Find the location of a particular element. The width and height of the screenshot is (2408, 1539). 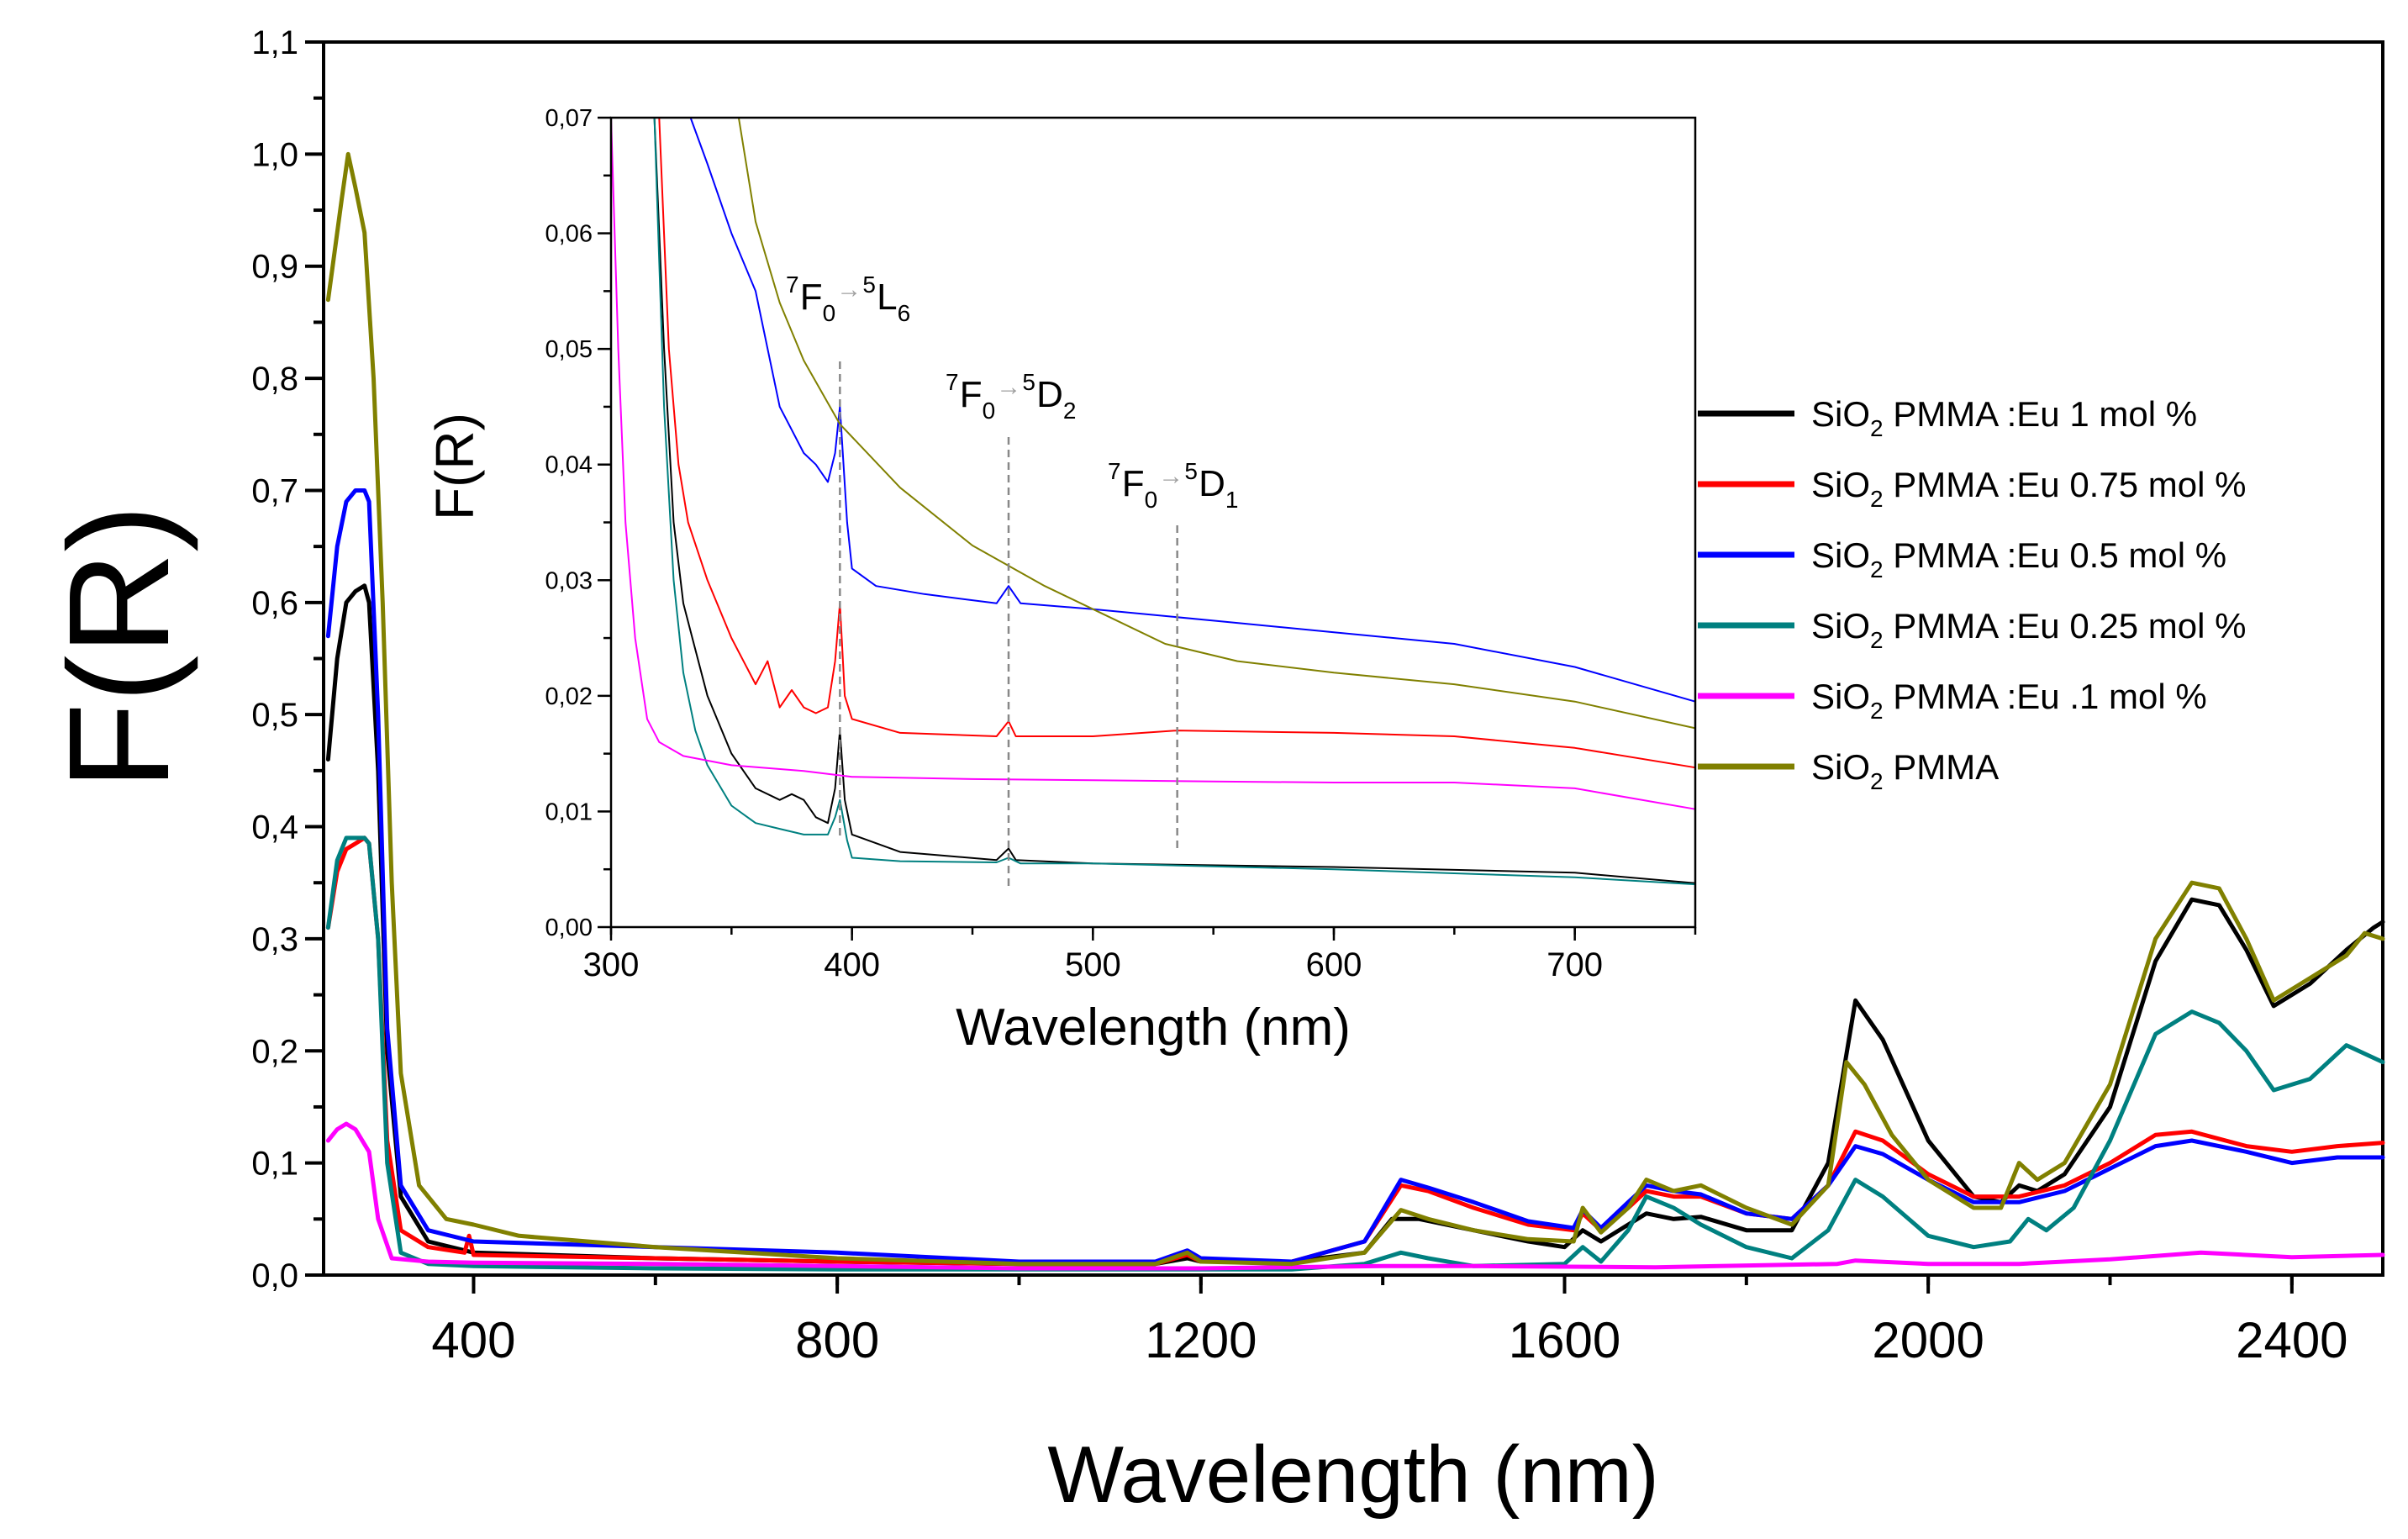

legend-item-0: SiO2 PMMA :Eu 1 mol % is located at coordinates (1947, 417).